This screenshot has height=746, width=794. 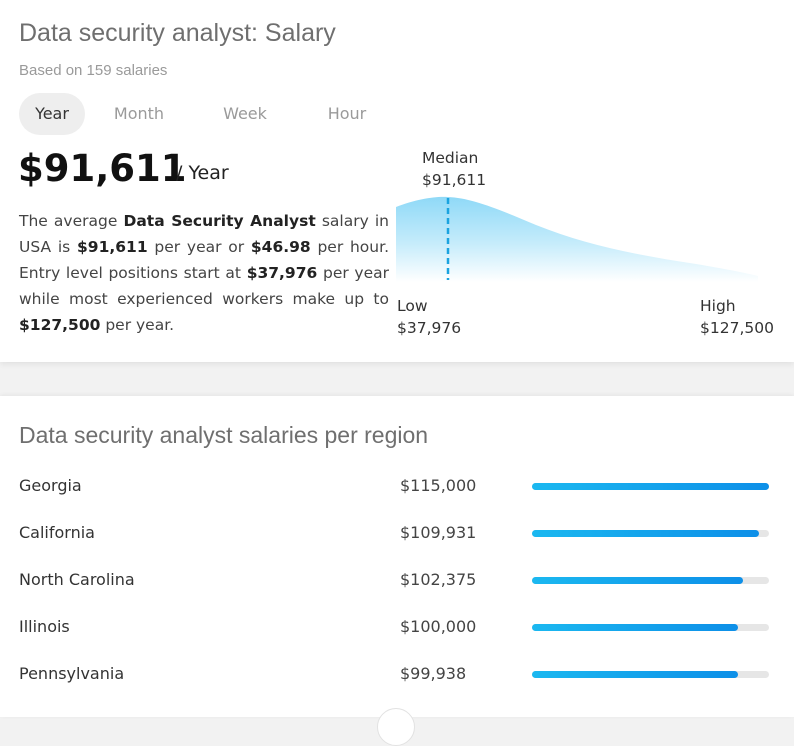 I want to click on region-name: Pennsylvania, so click(x=72, y=673).